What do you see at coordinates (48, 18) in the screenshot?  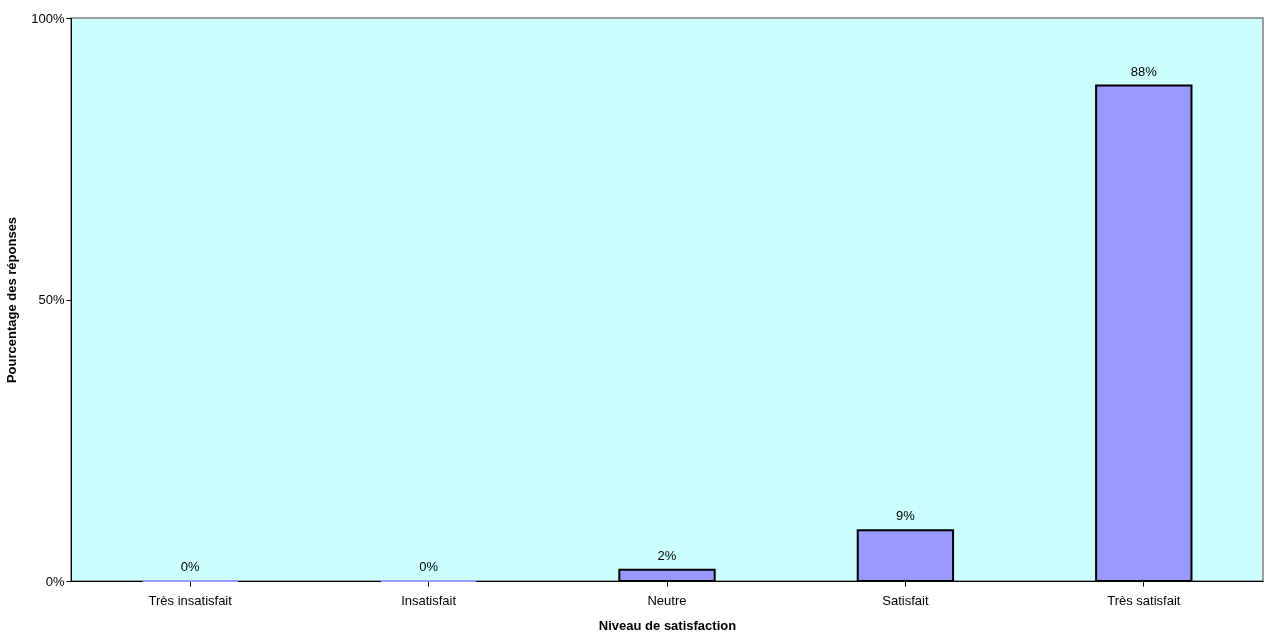 I see `y-tick-label: 100%` at bounding box center [48, 18].